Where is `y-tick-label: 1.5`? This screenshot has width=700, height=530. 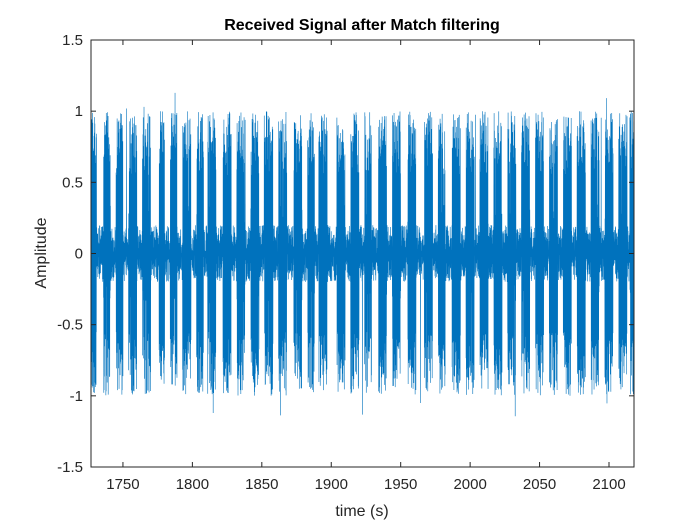
y-tick-label: 1.5 is located at coordinates (72, 40).